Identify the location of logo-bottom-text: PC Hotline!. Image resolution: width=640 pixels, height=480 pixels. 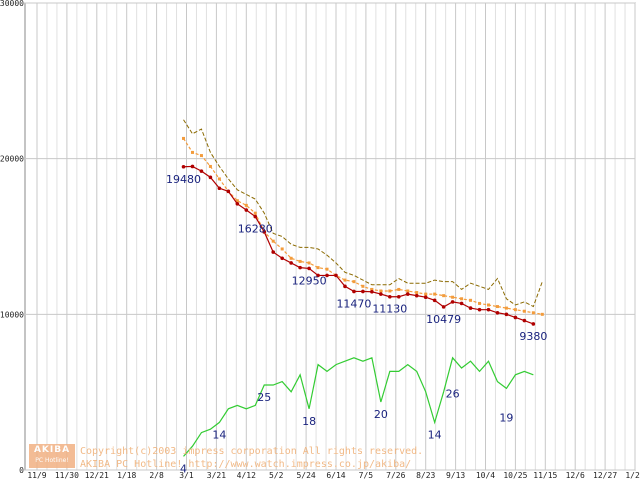
(52, 460).